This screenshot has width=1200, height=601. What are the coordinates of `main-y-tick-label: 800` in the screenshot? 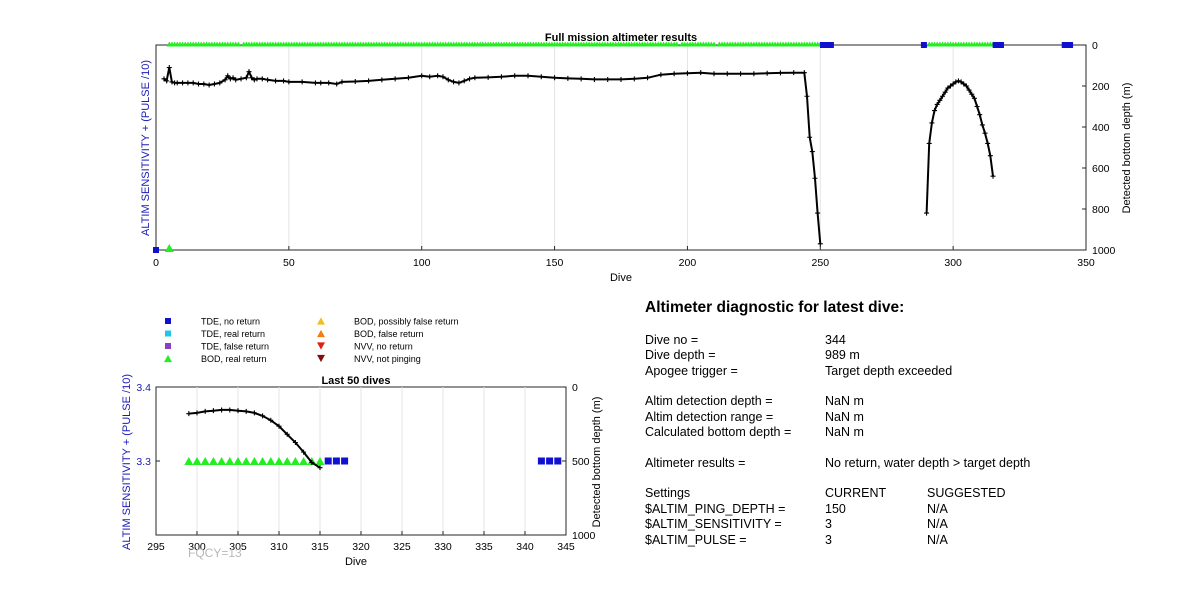 It's located at (1101, 210).